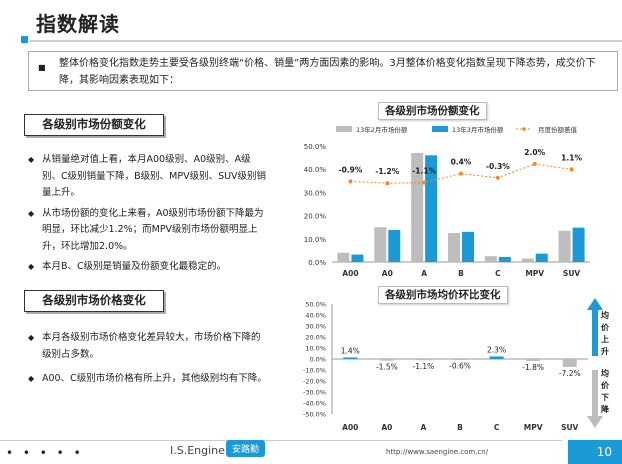 This screenshot has width=622, height=464. What do you see at coordinates (533, 367) in the screenshot?
I see `data-label: -1.8%` at bounding box center [533, 367].